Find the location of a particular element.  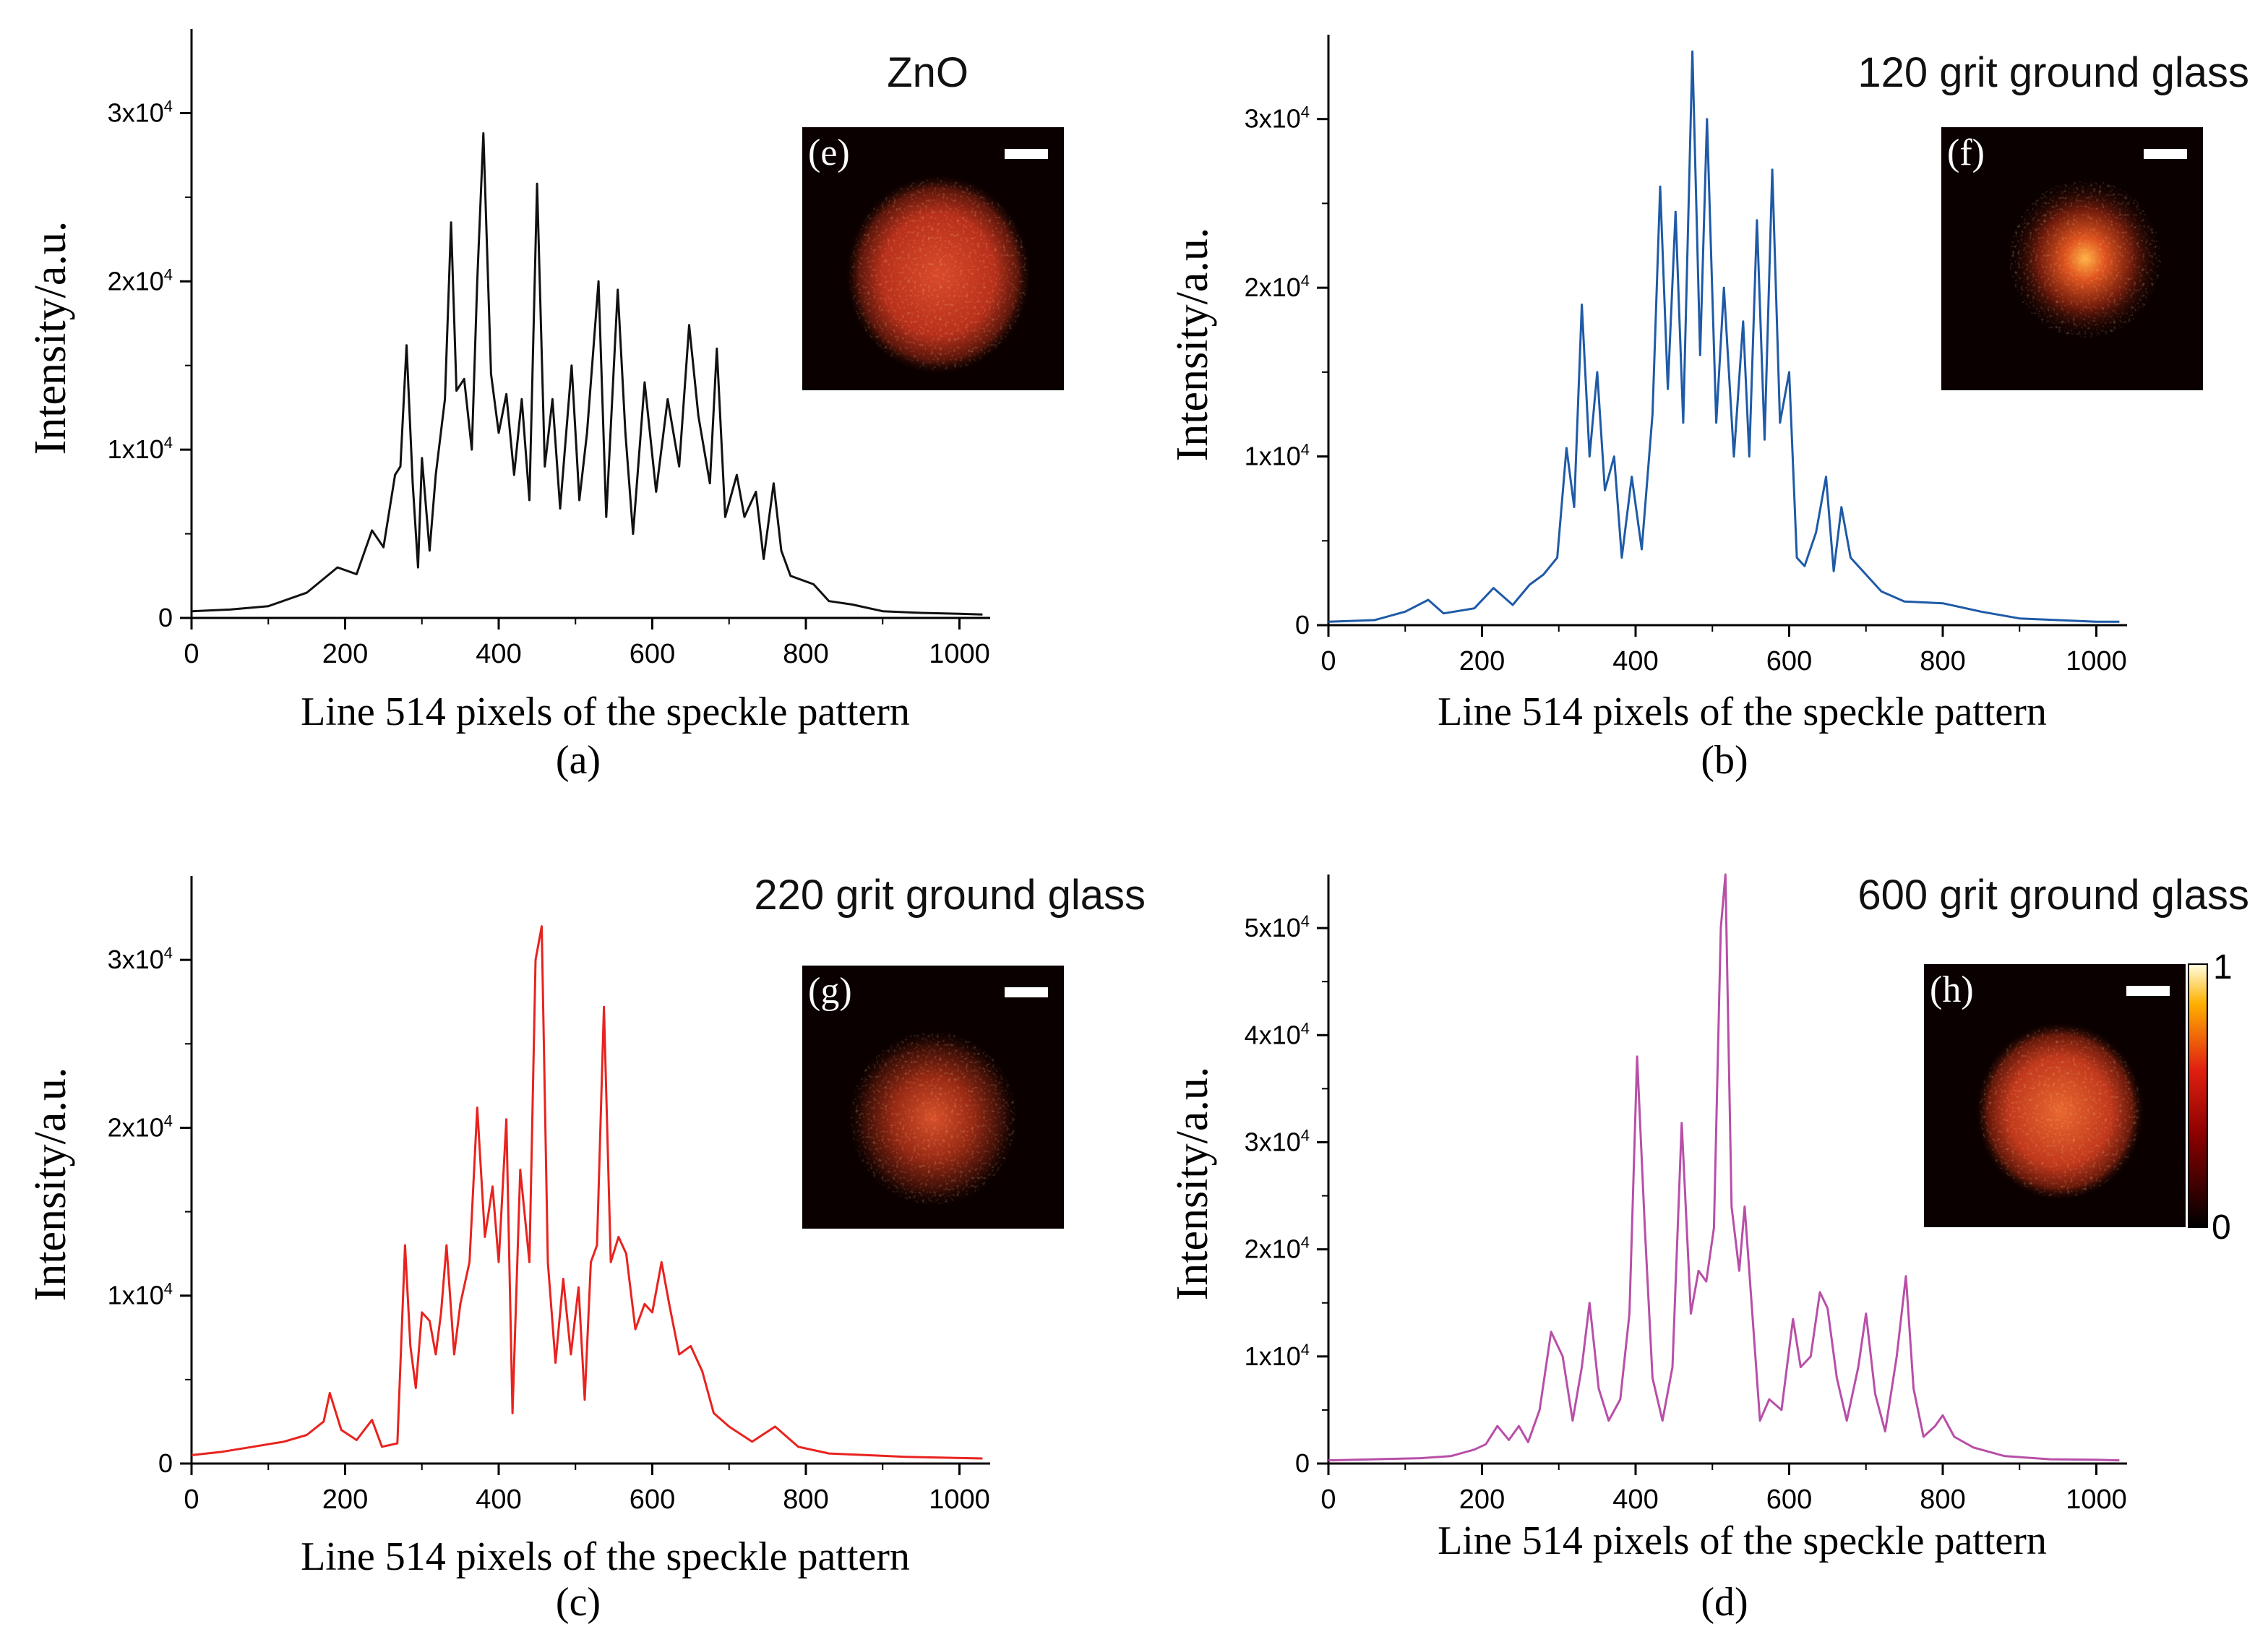

inset-label: (f) is located at coordinates (1966, 152).